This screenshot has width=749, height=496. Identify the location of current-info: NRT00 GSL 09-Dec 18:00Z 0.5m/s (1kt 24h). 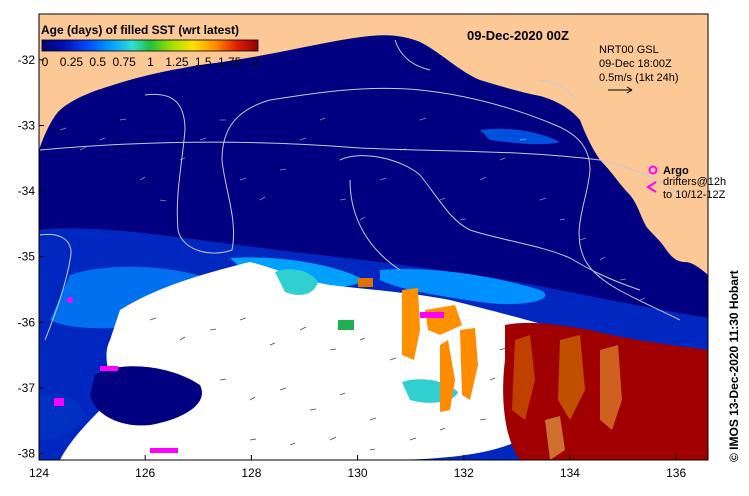
(638, 69).